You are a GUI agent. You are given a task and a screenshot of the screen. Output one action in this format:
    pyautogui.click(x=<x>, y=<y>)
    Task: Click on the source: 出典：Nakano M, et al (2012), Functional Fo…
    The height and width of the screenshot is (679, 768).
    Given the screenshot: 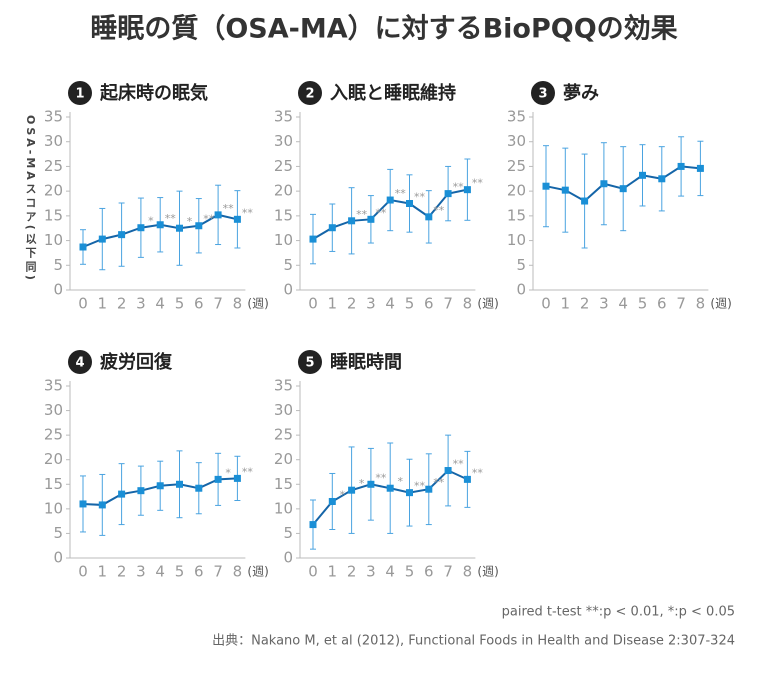 What is the action you would take?
    pyautogui.click(x=473, y=641)
    